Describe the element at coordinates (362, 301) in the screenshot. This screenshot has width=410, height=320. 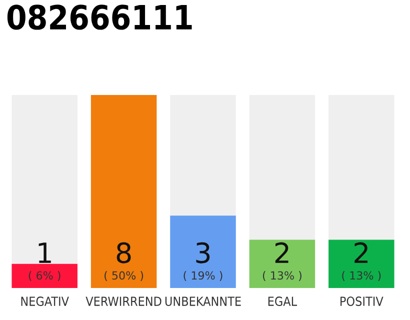
I see `x-tick-label: POSITIV` at that location.